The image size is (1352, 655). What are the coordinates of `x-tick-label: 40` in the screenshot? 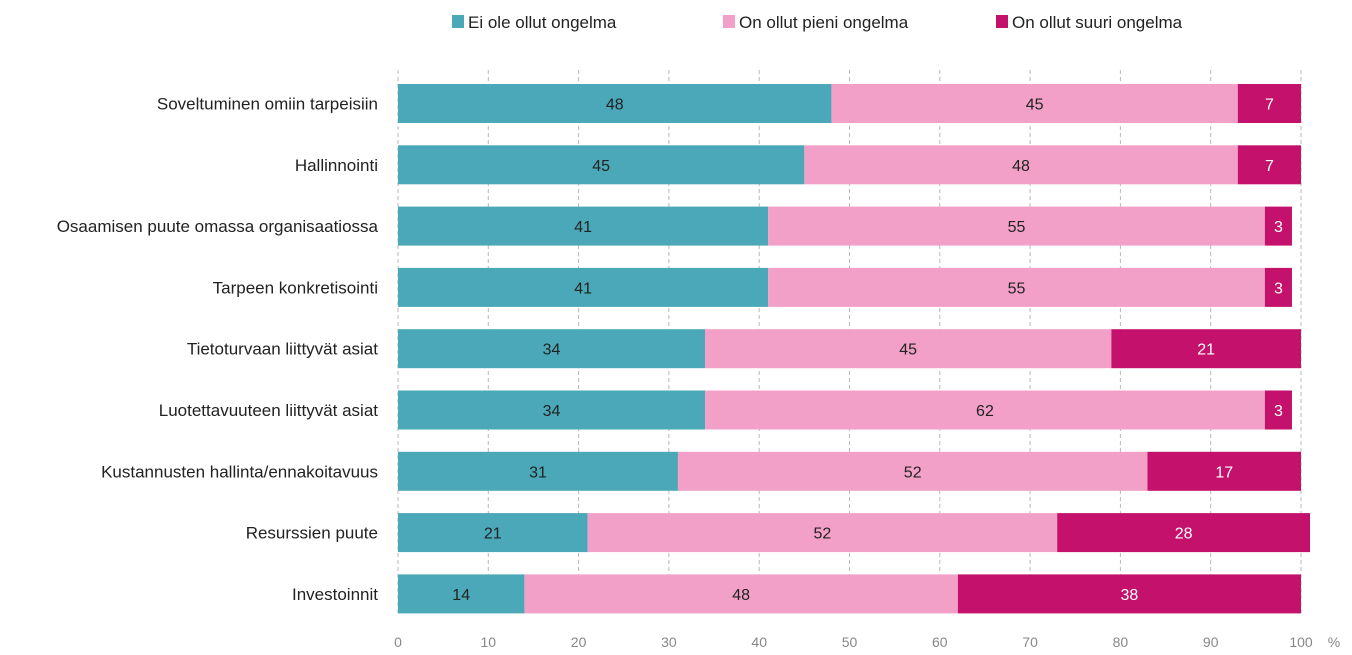 It's located at (759, 642).